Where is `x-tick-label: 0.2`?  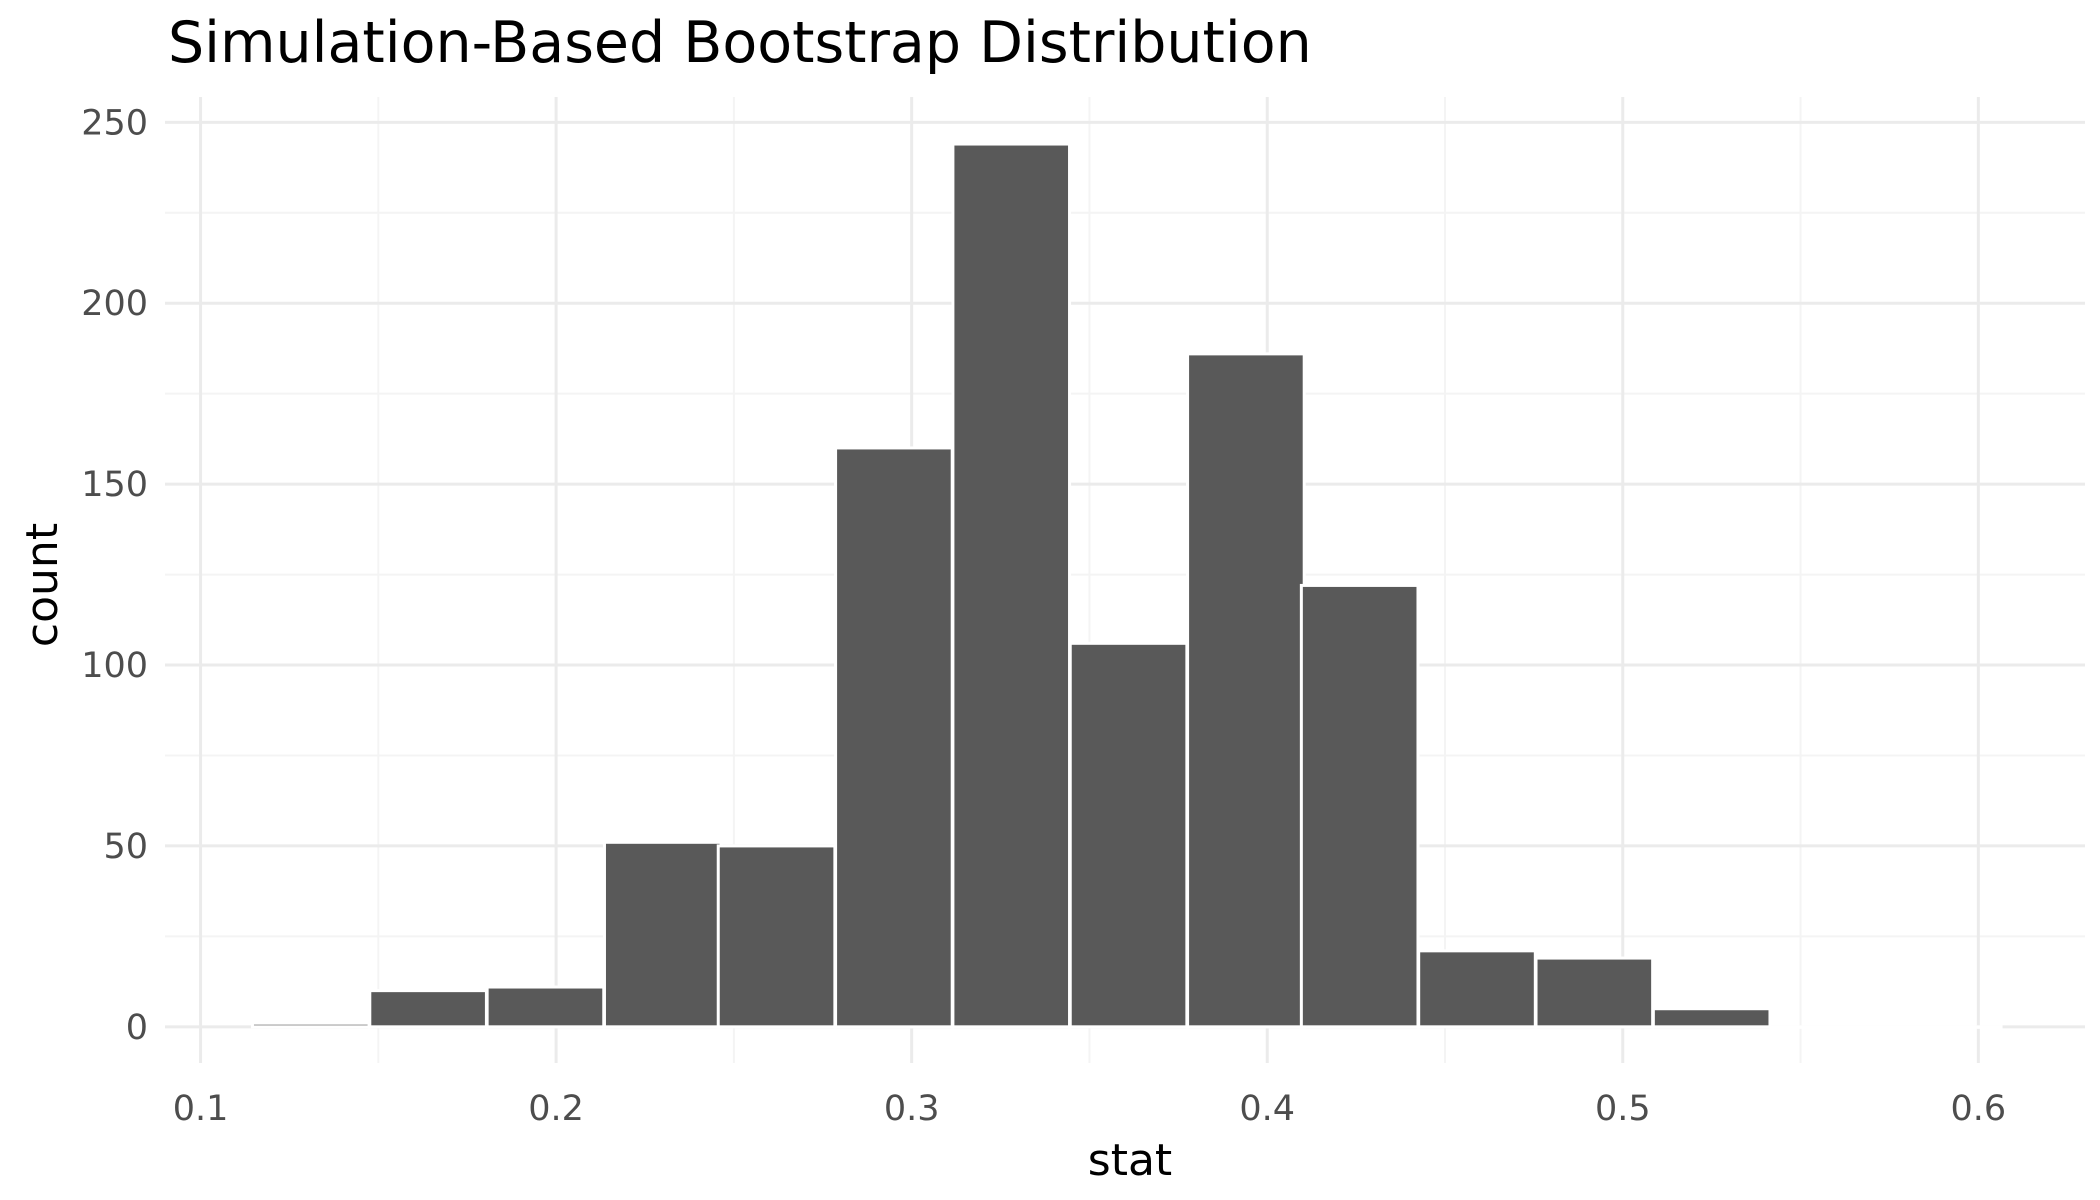
x-tick-label: 0.2 is located at coordinates (556, 1109).